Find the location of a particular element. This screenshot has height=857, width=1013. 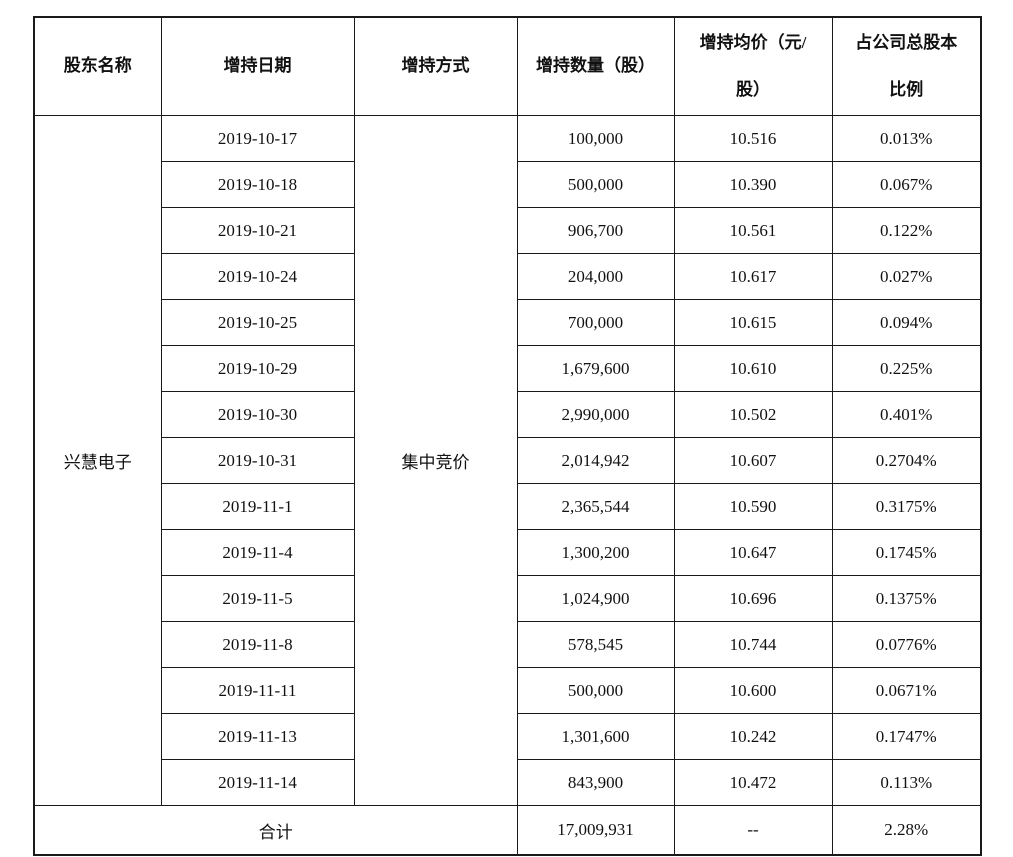

avg-price-cell: 10.610 is located at coordinates (753, 368).